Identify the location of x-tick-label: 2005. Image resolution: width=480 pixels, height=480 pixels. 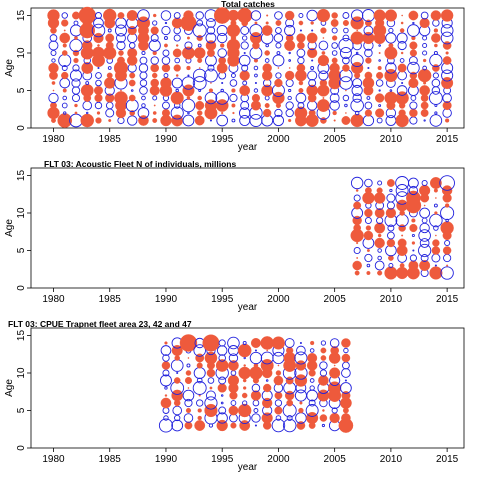
(335, 459).